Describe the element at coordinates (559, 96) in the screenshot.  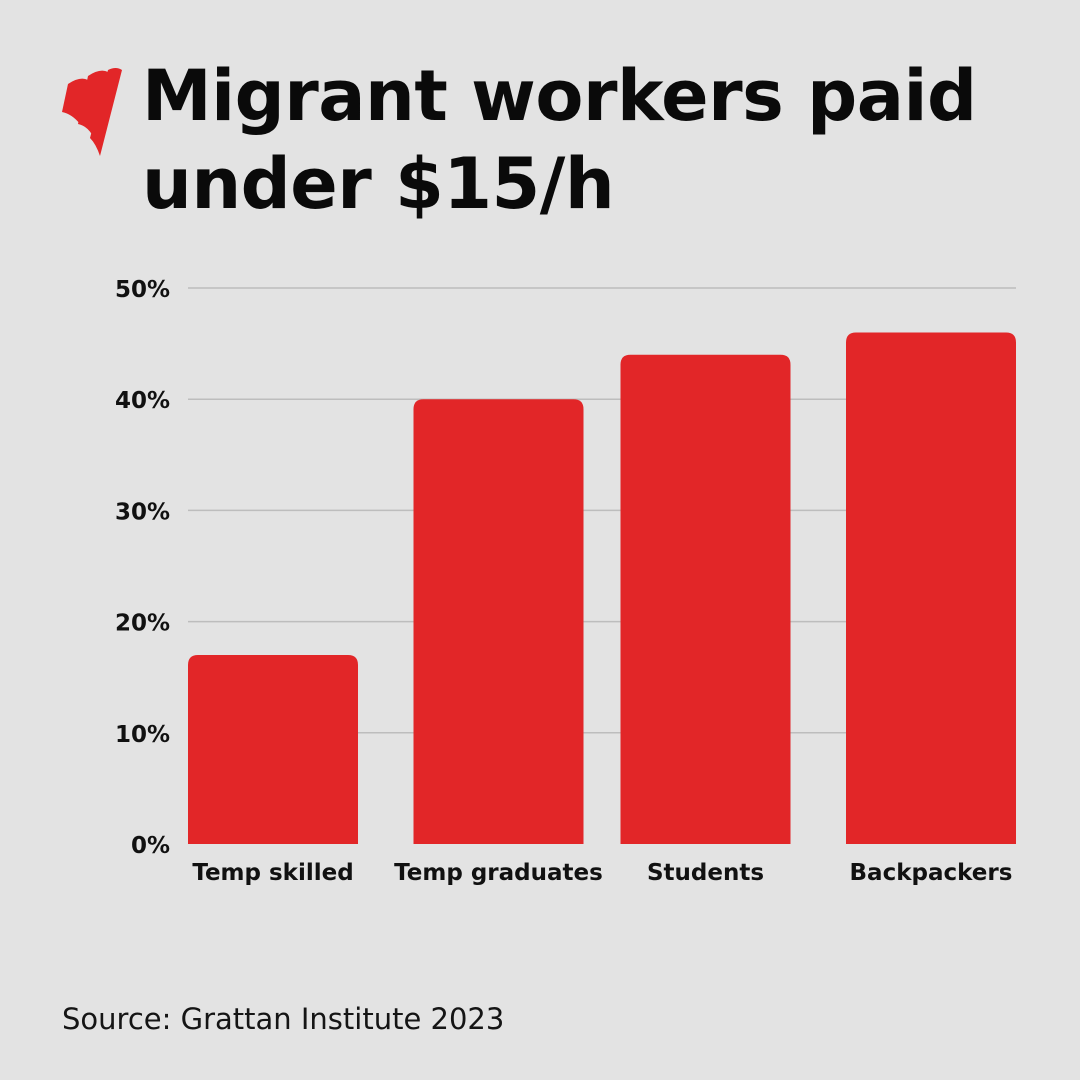
I see `title-line-1: Migrant workers paid` at that location.